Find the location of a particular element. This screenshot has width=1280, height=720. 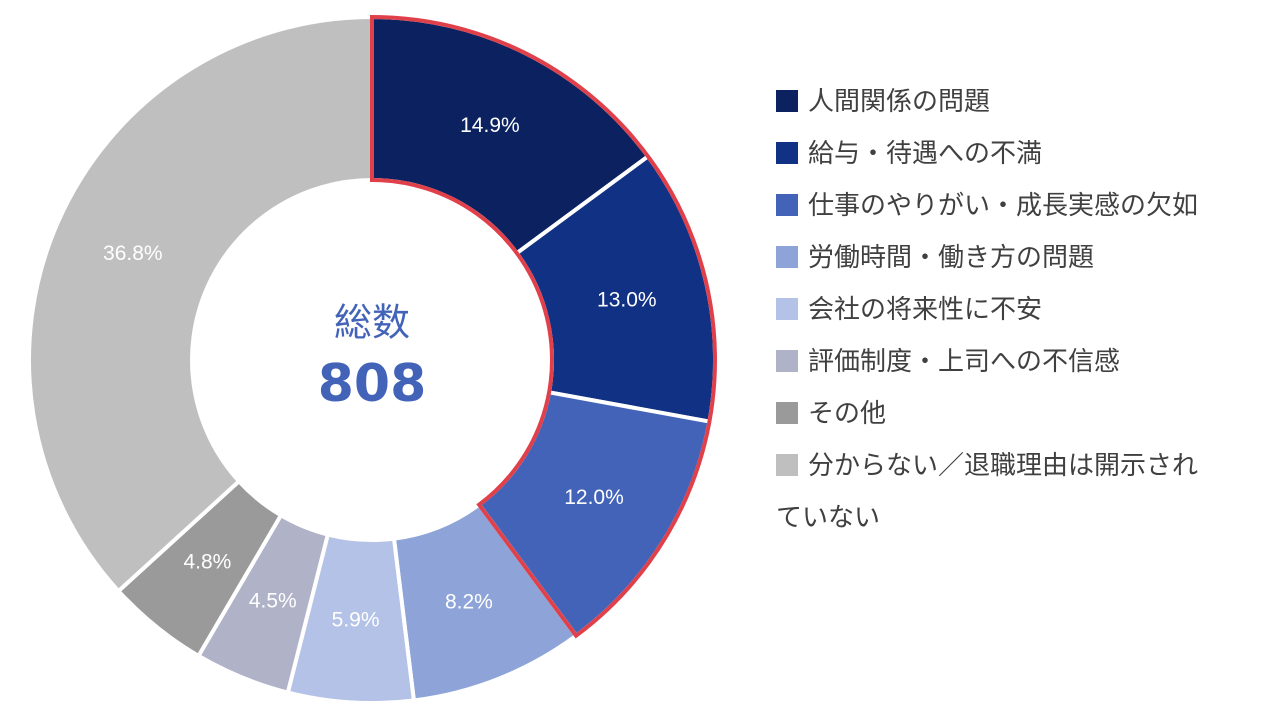

legend-label-3: 仕事のやりがい・成長実感の欠如 is located at coordinates (1003, 206).